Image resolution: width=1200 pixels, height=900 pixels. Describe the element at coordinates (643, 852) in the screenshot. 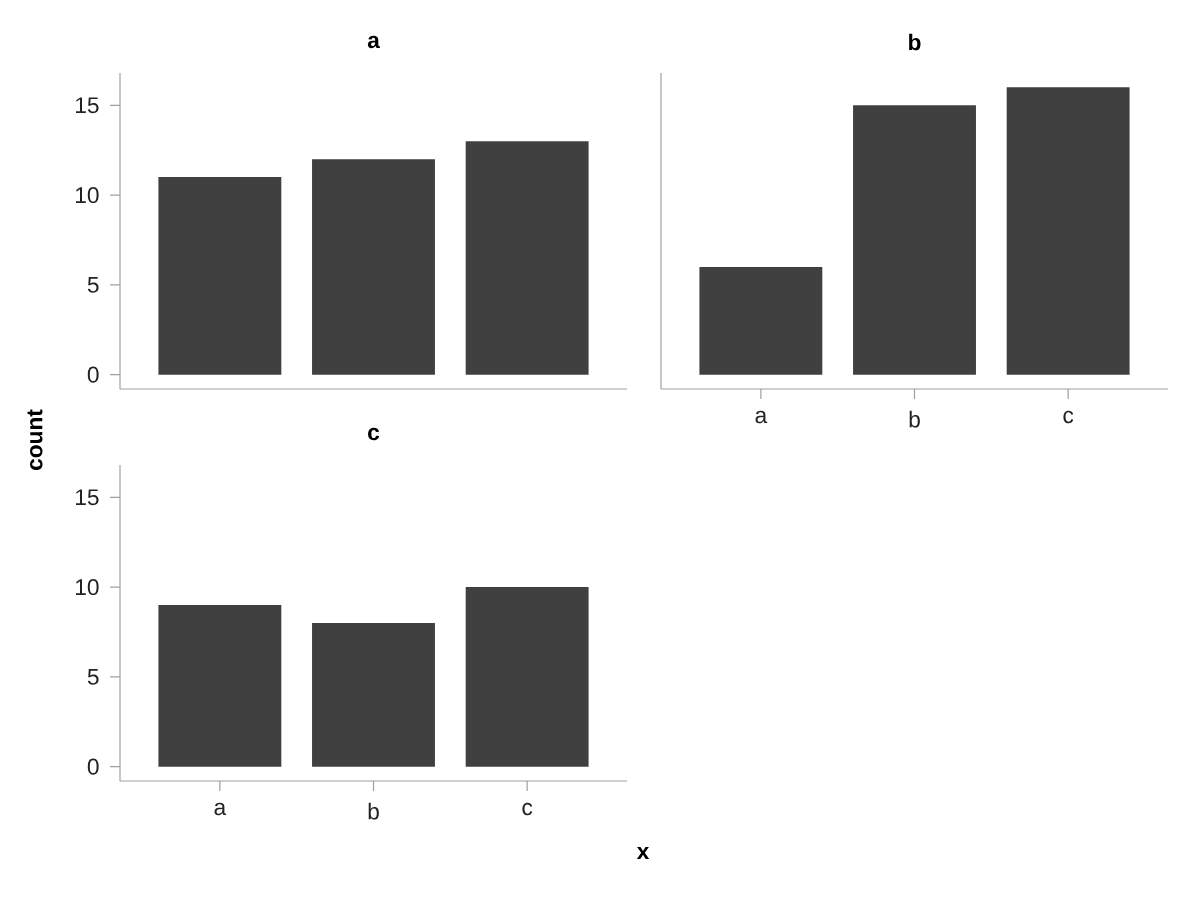

I see `x-axis-title: x` at that location.